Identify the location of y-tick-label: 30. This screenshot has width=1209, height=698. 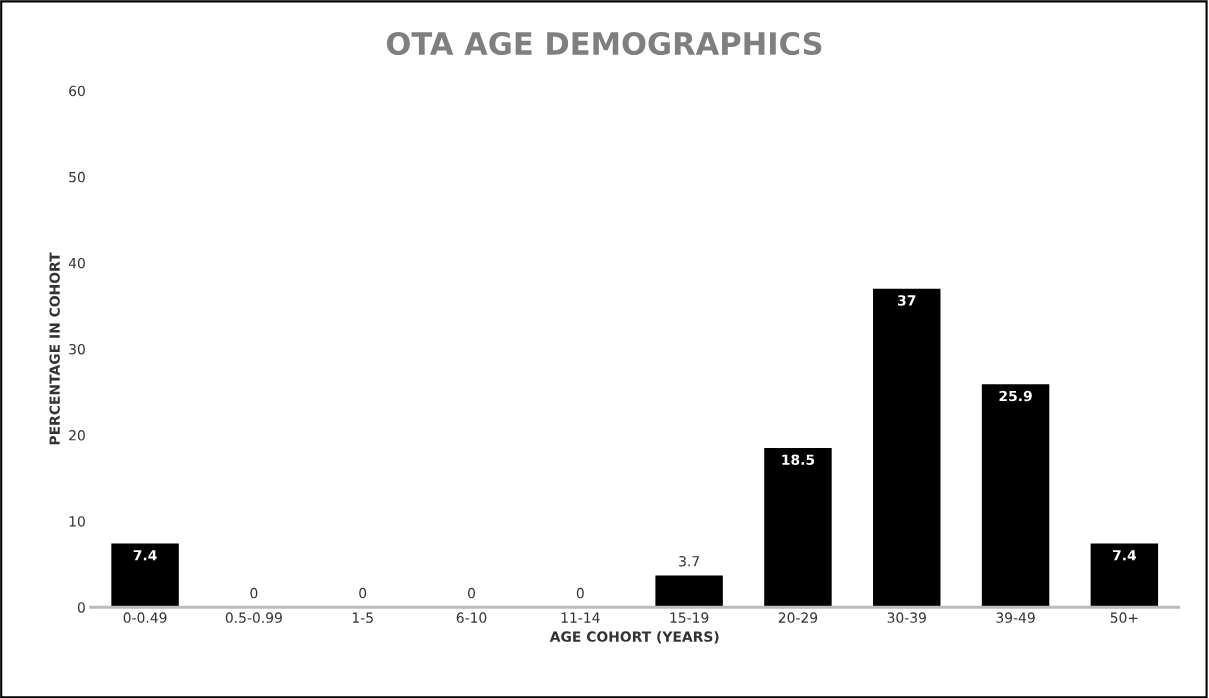
(77, 349).